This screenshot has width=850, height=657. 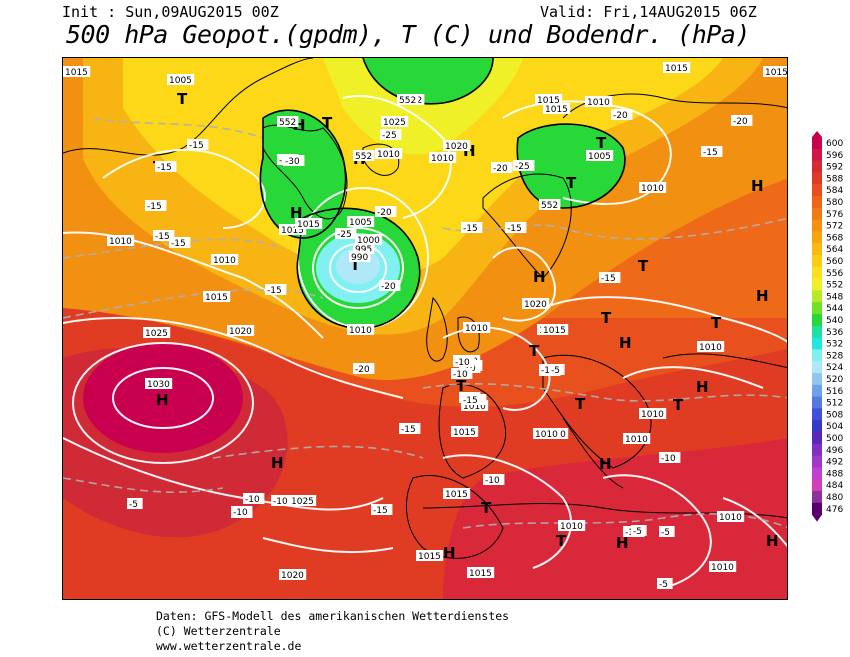 I want to click on legend-label: 560, so click(x=834, y=262).